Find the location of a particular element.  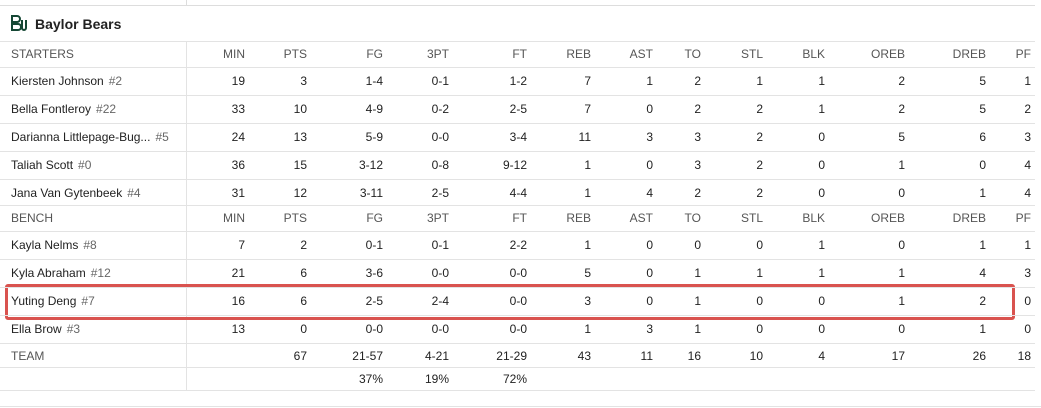

stat: 9-12 is located at coordinates (514, 165).